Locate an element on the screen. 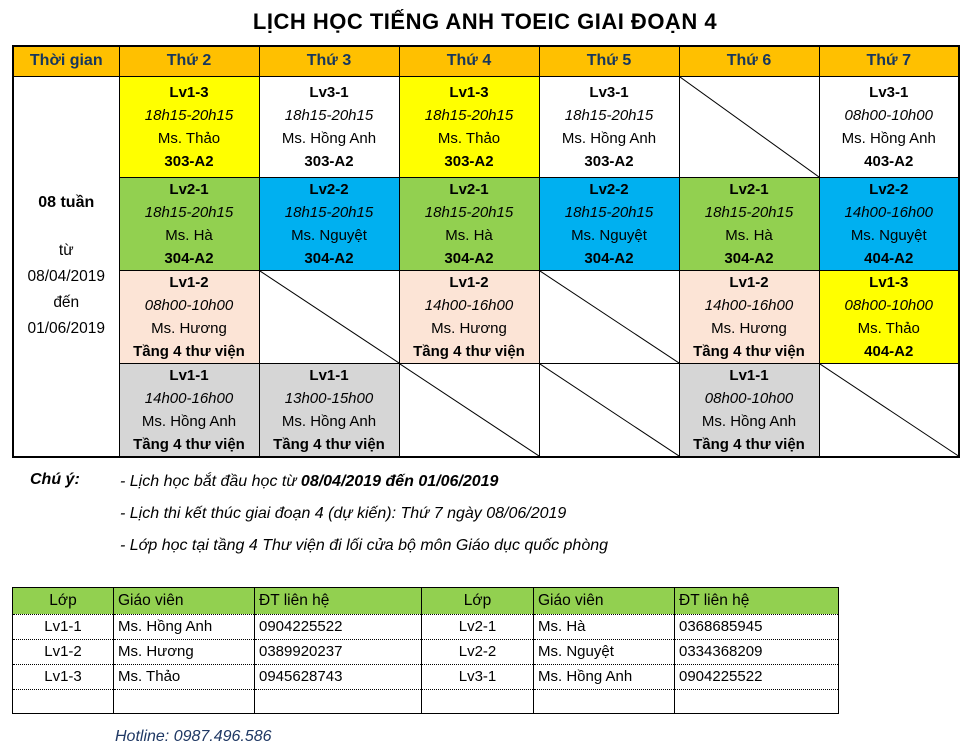  contact-class: Lv1-3 is located at coordinates (63, 677).